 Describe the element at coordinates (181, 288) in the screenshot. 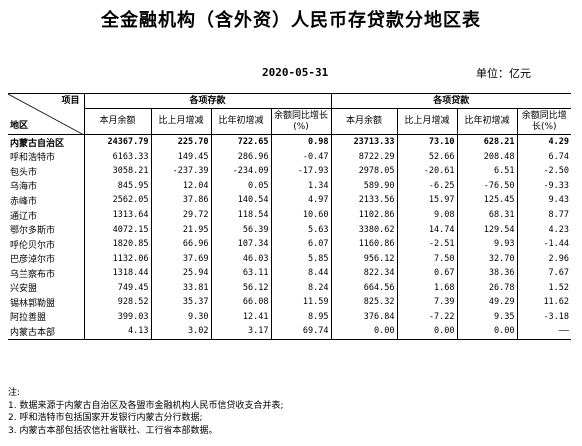

I see `deposit-mom-cell: 33.81` at that location.